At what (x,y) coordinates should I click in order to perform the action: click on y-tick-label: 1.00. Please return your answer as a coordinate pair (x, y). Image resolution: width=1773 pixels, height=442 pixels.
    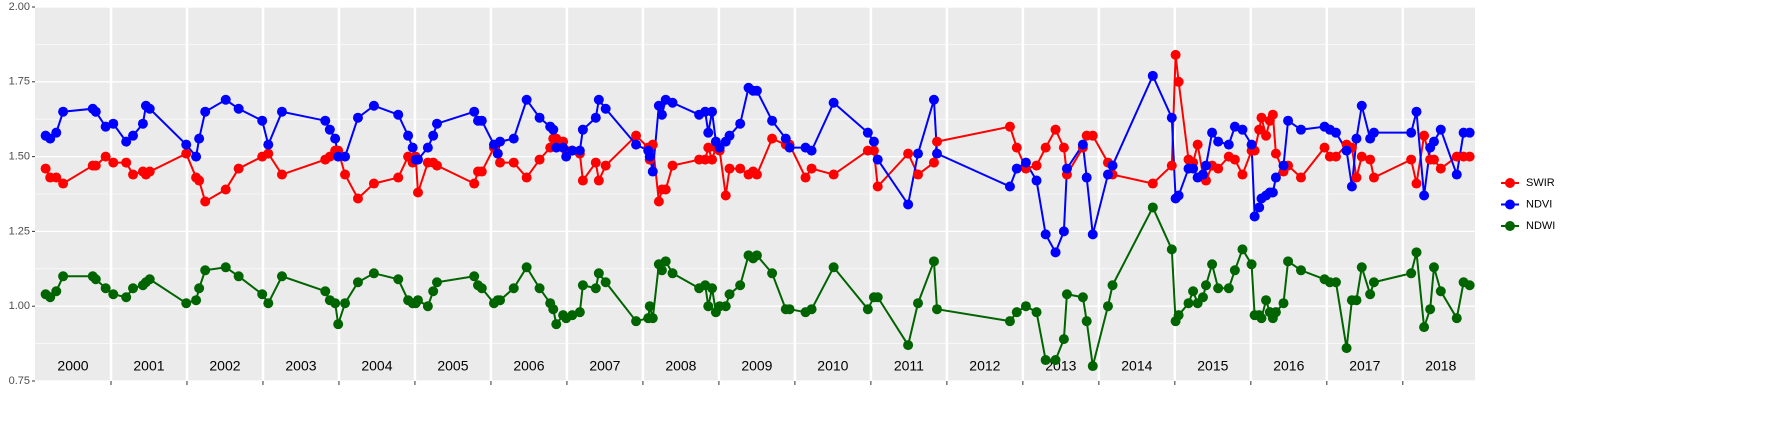
    Looking at the image, I should click on (19, 306).